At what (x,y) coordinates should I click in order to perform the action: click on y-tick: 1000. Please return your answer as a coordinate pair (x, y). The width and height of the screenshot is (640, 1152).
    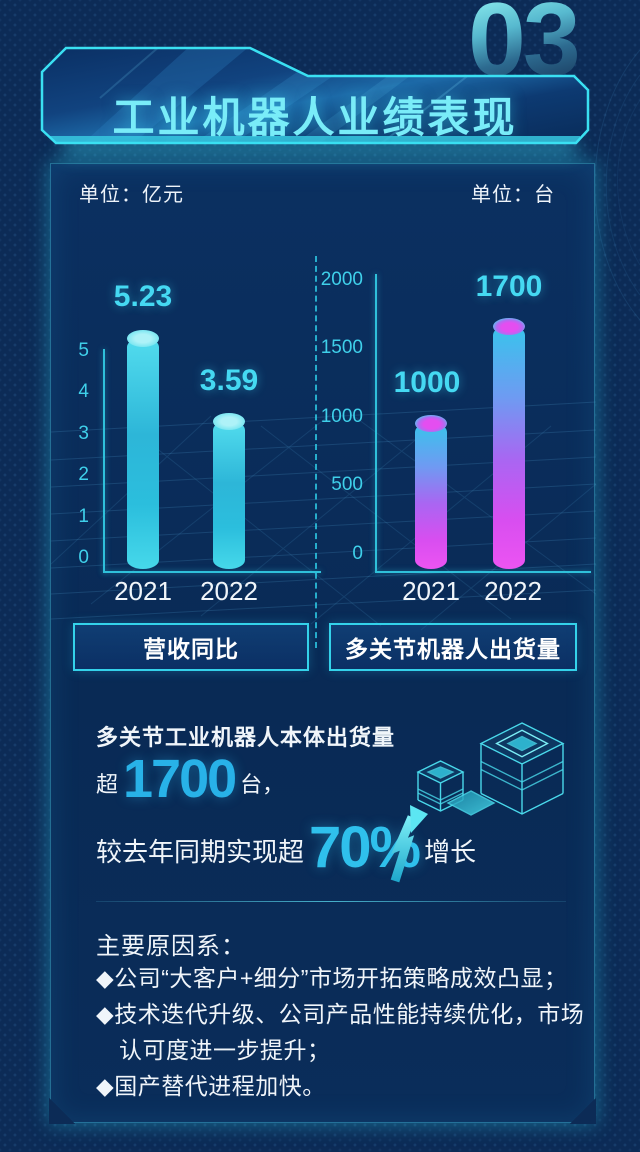
    Looking at the image, I should click on (341, 416).